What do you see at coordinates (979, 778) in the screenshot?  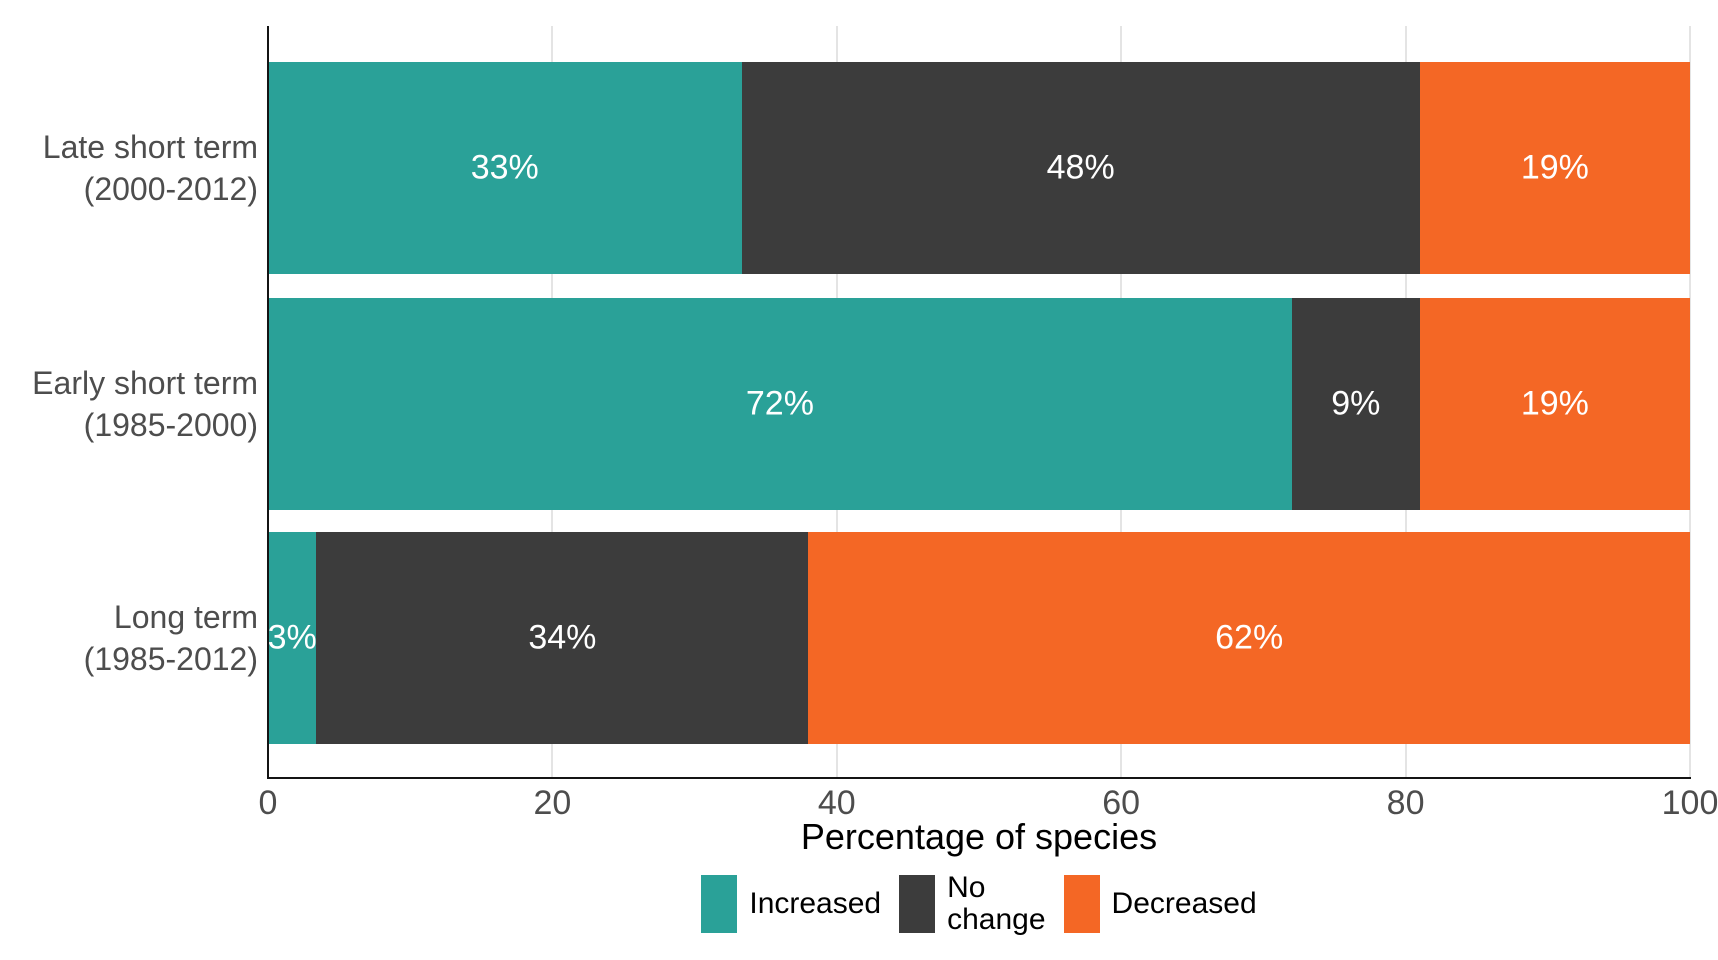 I see `x-axis-line` at bounding box center [979, 778].